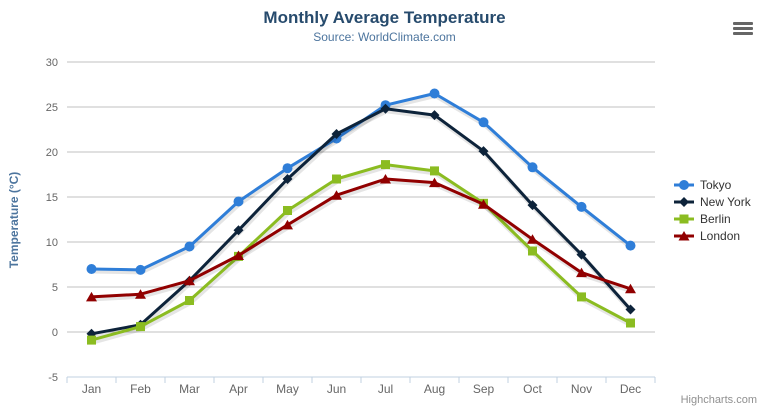 Image resolution: width=769 pixels, height=416 pixels. Describe the element at coordinates (52, 243) in the screenshot. I see `y-axis-label: 10` at that location.